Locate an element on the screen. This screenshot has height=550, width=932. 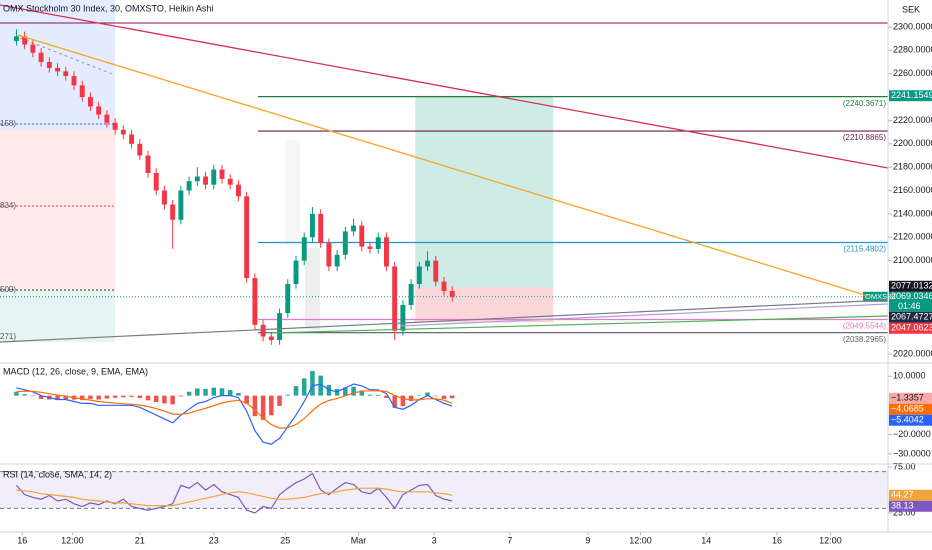
level-label: 834) is located at coordinates (8, 205).